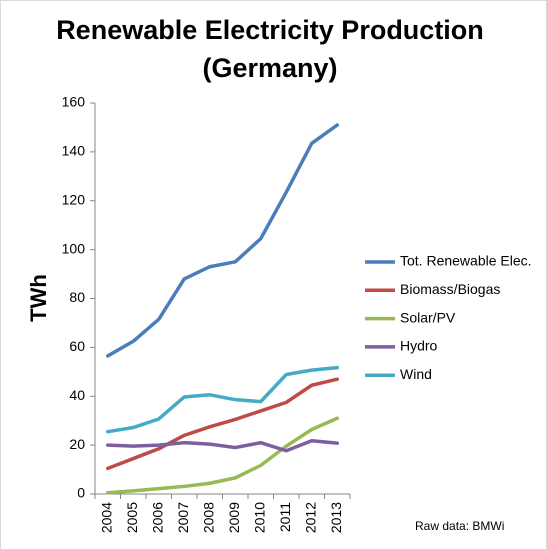  Describe the element at coordinates (77, 395) in the screenshot. I see `y-tick-label: 40` at that location.